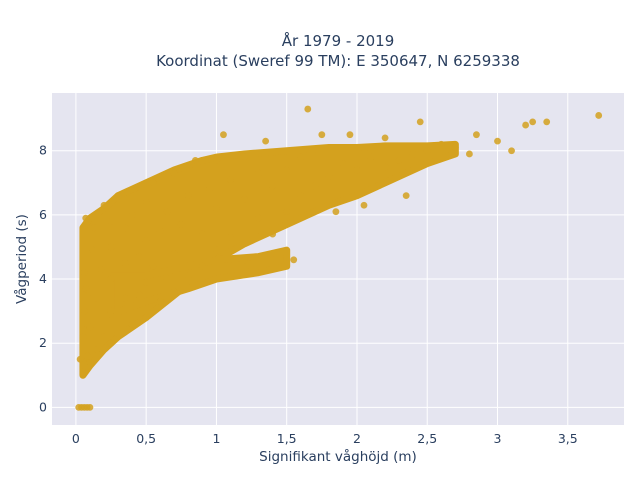  I want to click on y-axis-ticks: 0 2 4 6 8, so click(43, 279).